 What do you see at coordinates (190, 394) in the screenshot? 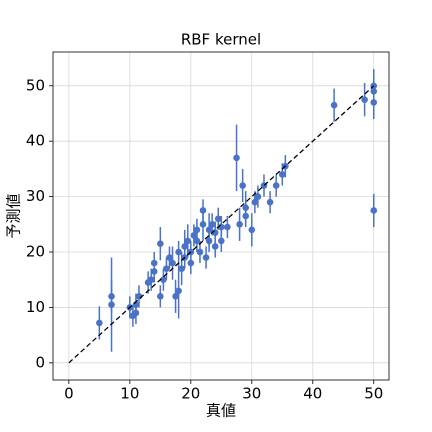
I see `x-tick-label: 20` at bounding box center [190, 394].